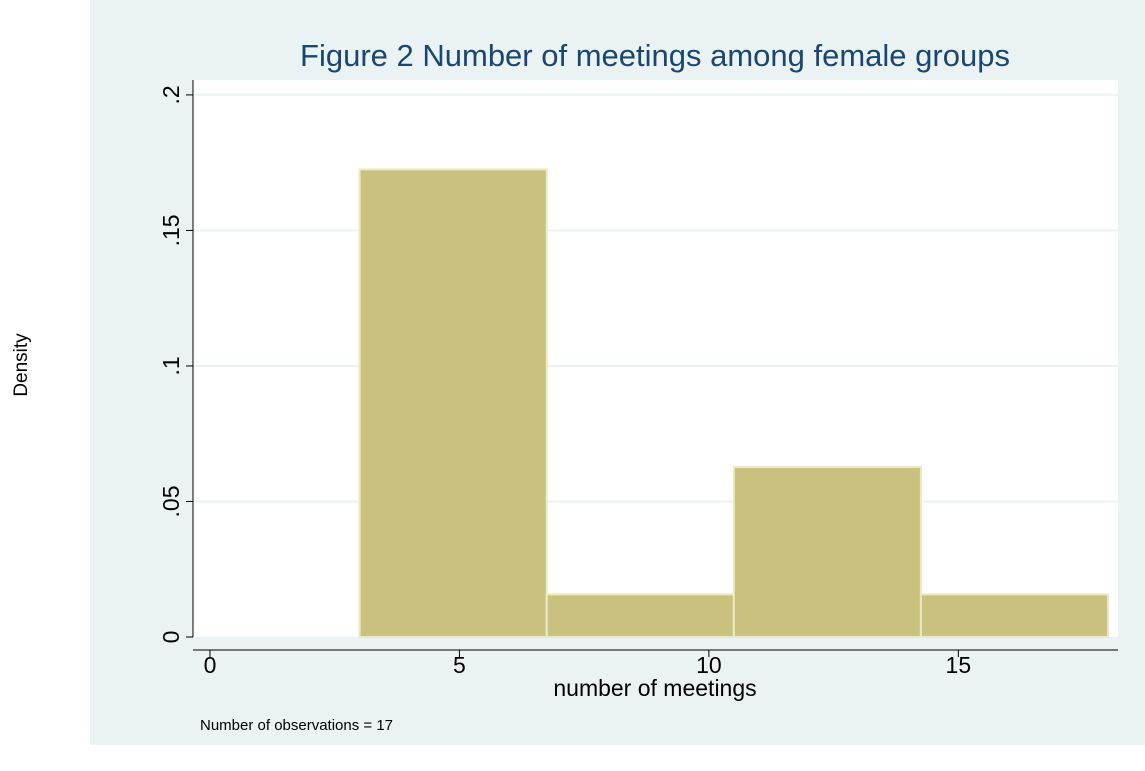 The image size is (1145, 771). What do you see at coordinates (171, 637) in the screenshot?
I see `y-tick-label: 0` at bounding box center [171, 637].